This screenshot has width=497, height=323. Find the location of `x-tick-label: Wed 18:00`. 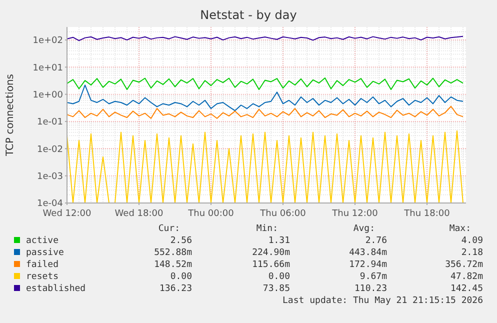

x-tick-label: Wed 18:00 is located at coordinates (139, 214).